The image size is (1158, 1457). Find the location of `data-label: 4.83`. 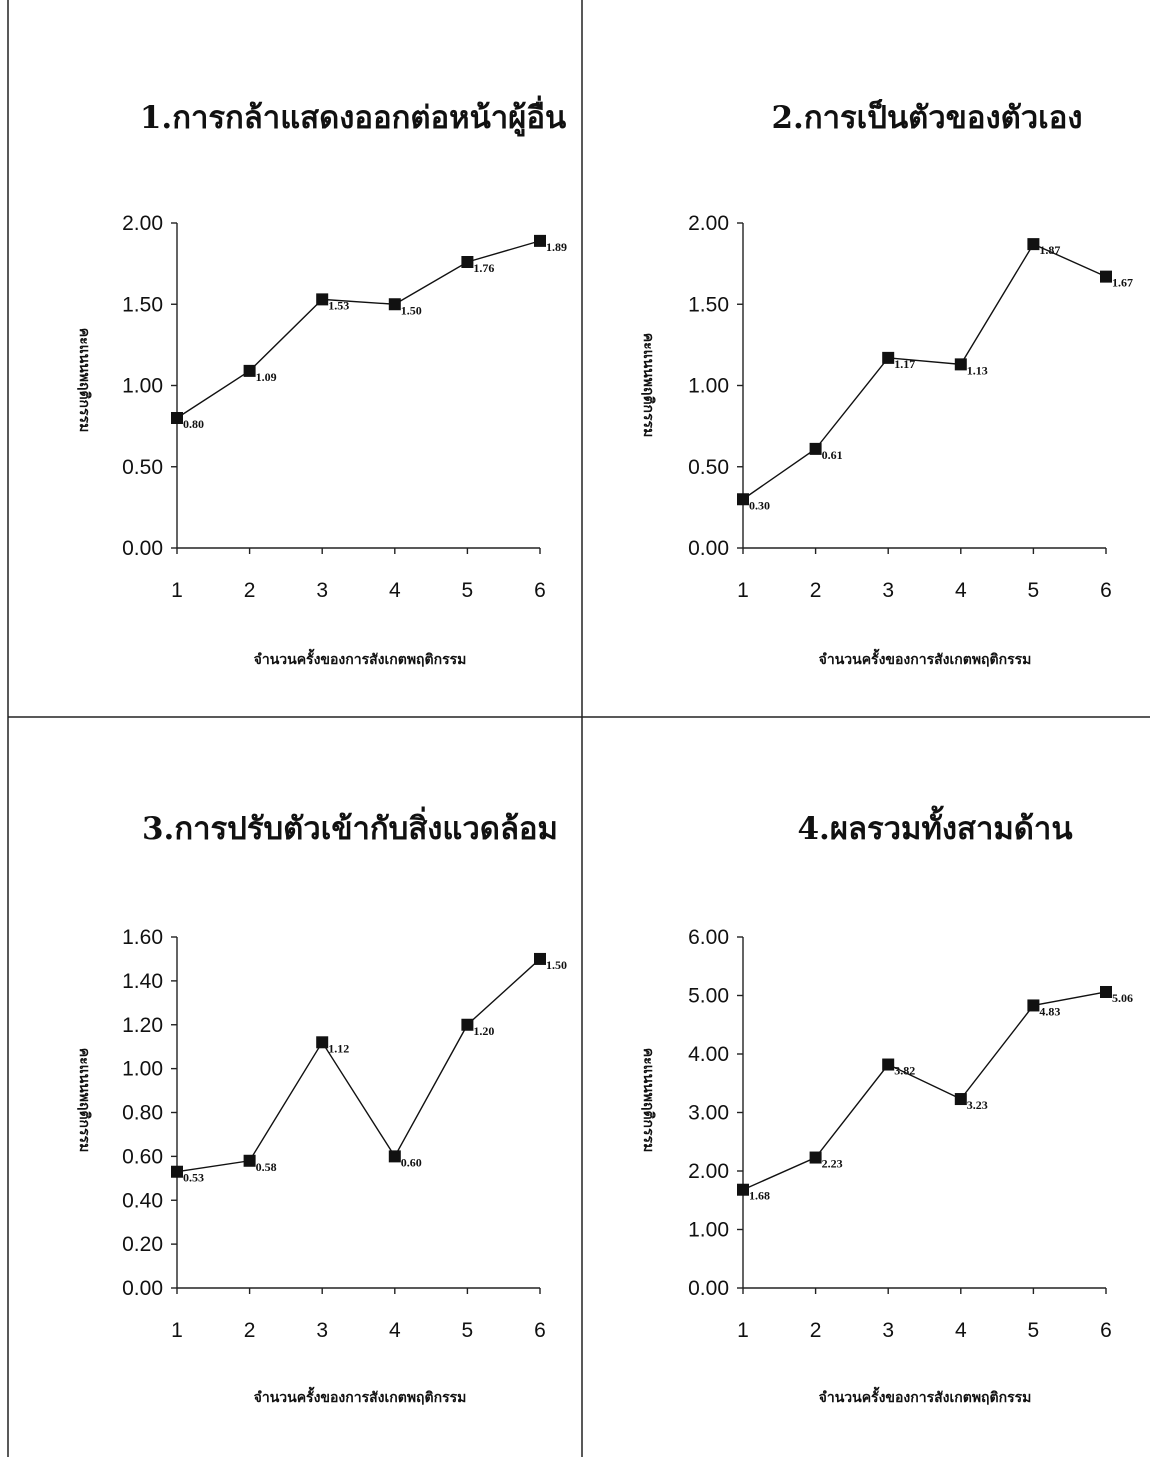

data-label: 4.83 is located at coordinates (1049, 1011).